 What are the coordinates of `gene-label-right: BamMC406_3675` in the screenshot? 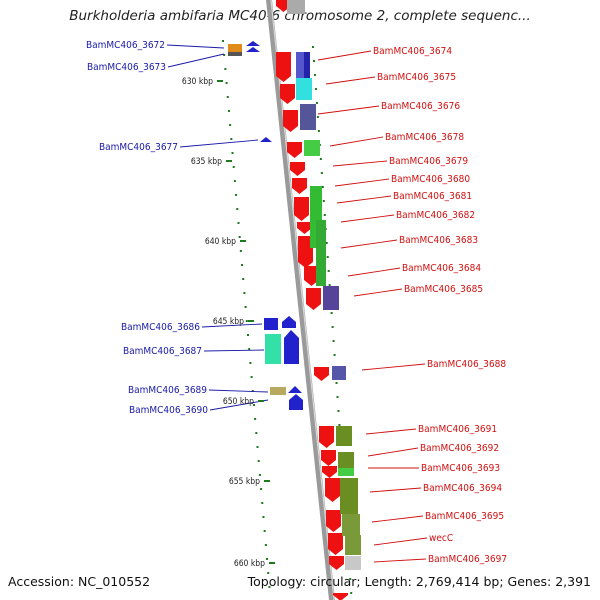 It's located at (416, 77).